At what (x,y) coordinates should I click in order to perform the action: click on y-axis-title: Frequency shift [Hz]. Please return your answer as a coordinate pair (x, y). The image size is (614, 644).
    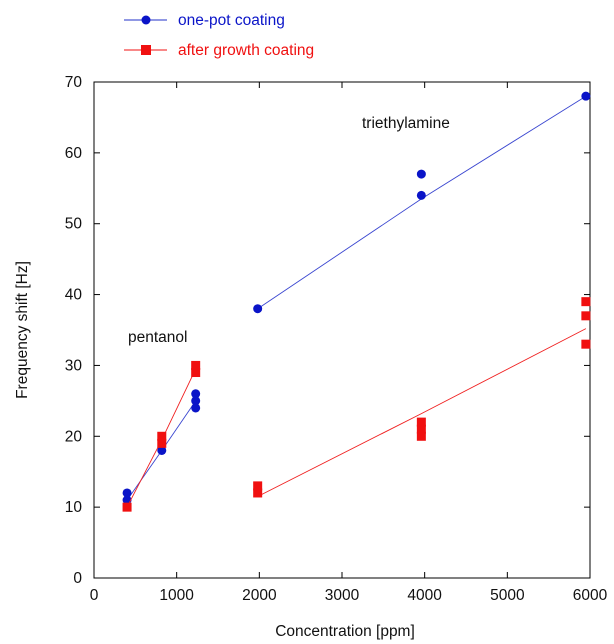
    Looking at the image, I should click on (22, 330).